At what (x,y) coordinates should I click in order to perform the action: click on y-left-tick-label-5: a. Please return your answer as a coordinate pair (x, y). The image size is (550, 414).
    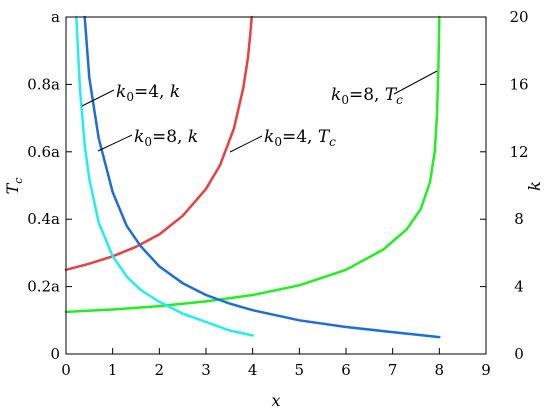
    Looking at the image, I should click on (55, 17).